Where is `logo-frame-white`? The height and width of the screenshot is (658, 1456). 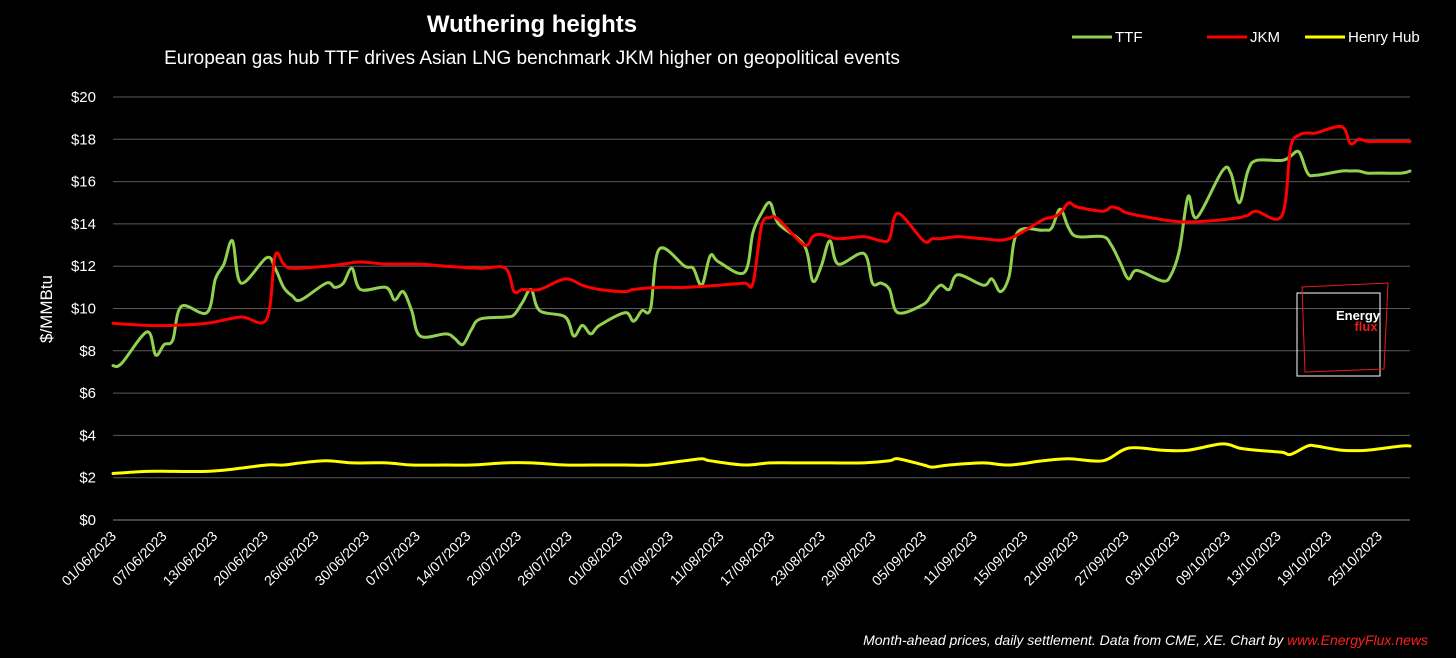 logo-frame-white is located at coordinates (1338, 334).